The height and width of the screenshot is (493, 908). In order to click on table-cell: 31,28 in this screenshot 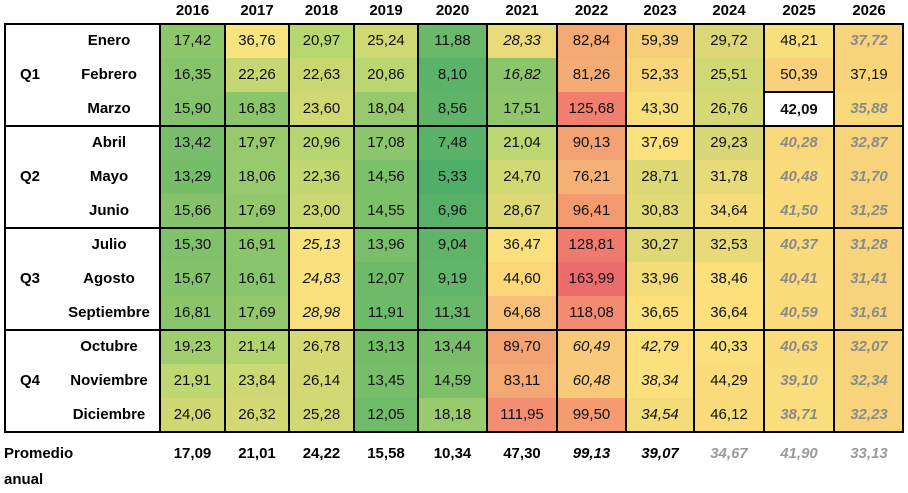, I will do `click(869, 245)`.